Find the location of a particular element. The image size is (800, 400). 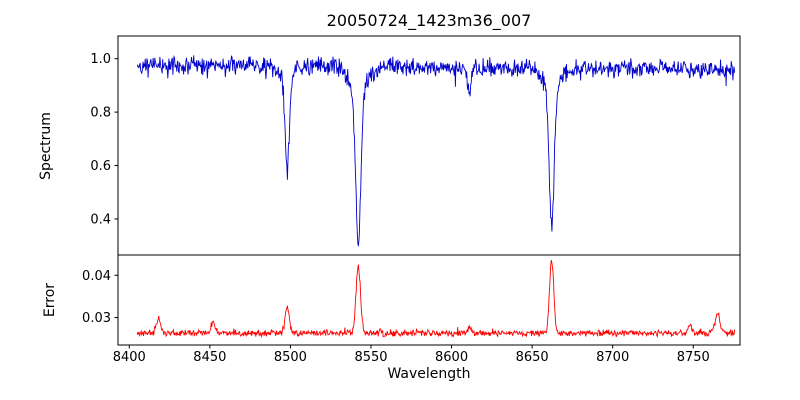

x-tick-label: 8650 is located at coordinates (532, 357).